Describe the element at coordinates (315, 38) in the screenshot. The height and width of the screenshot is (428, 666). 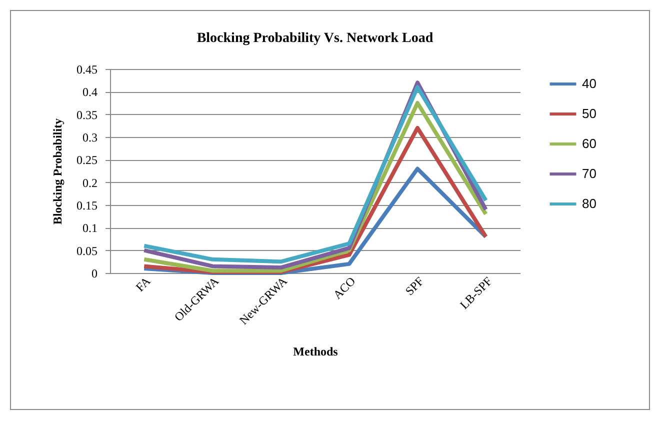
I see `chart-title: Blocking Probability Vs. Network Load` at that location.